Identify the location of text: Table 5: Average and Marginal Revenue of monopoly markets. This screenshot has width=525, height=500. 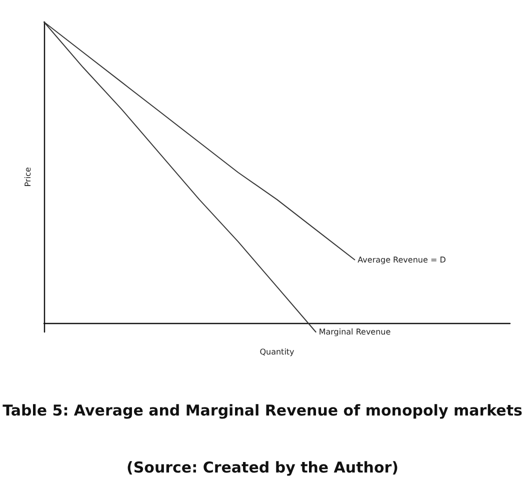
(262, 411).